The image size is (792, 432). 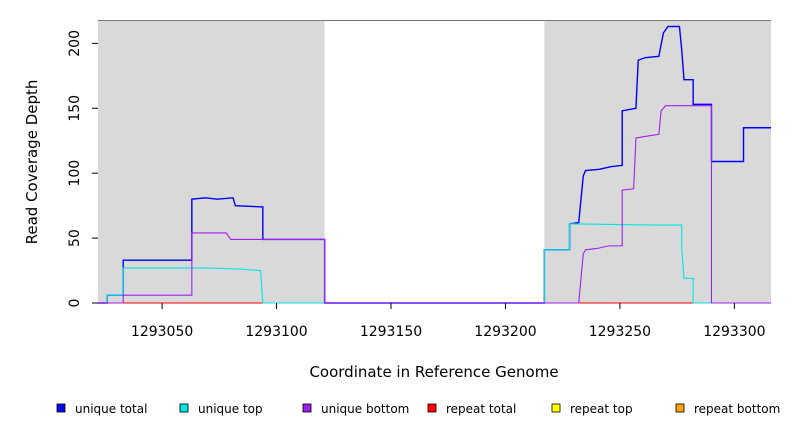 I want to click on legend-swatch-unique-top, so click(x=184, y=408).